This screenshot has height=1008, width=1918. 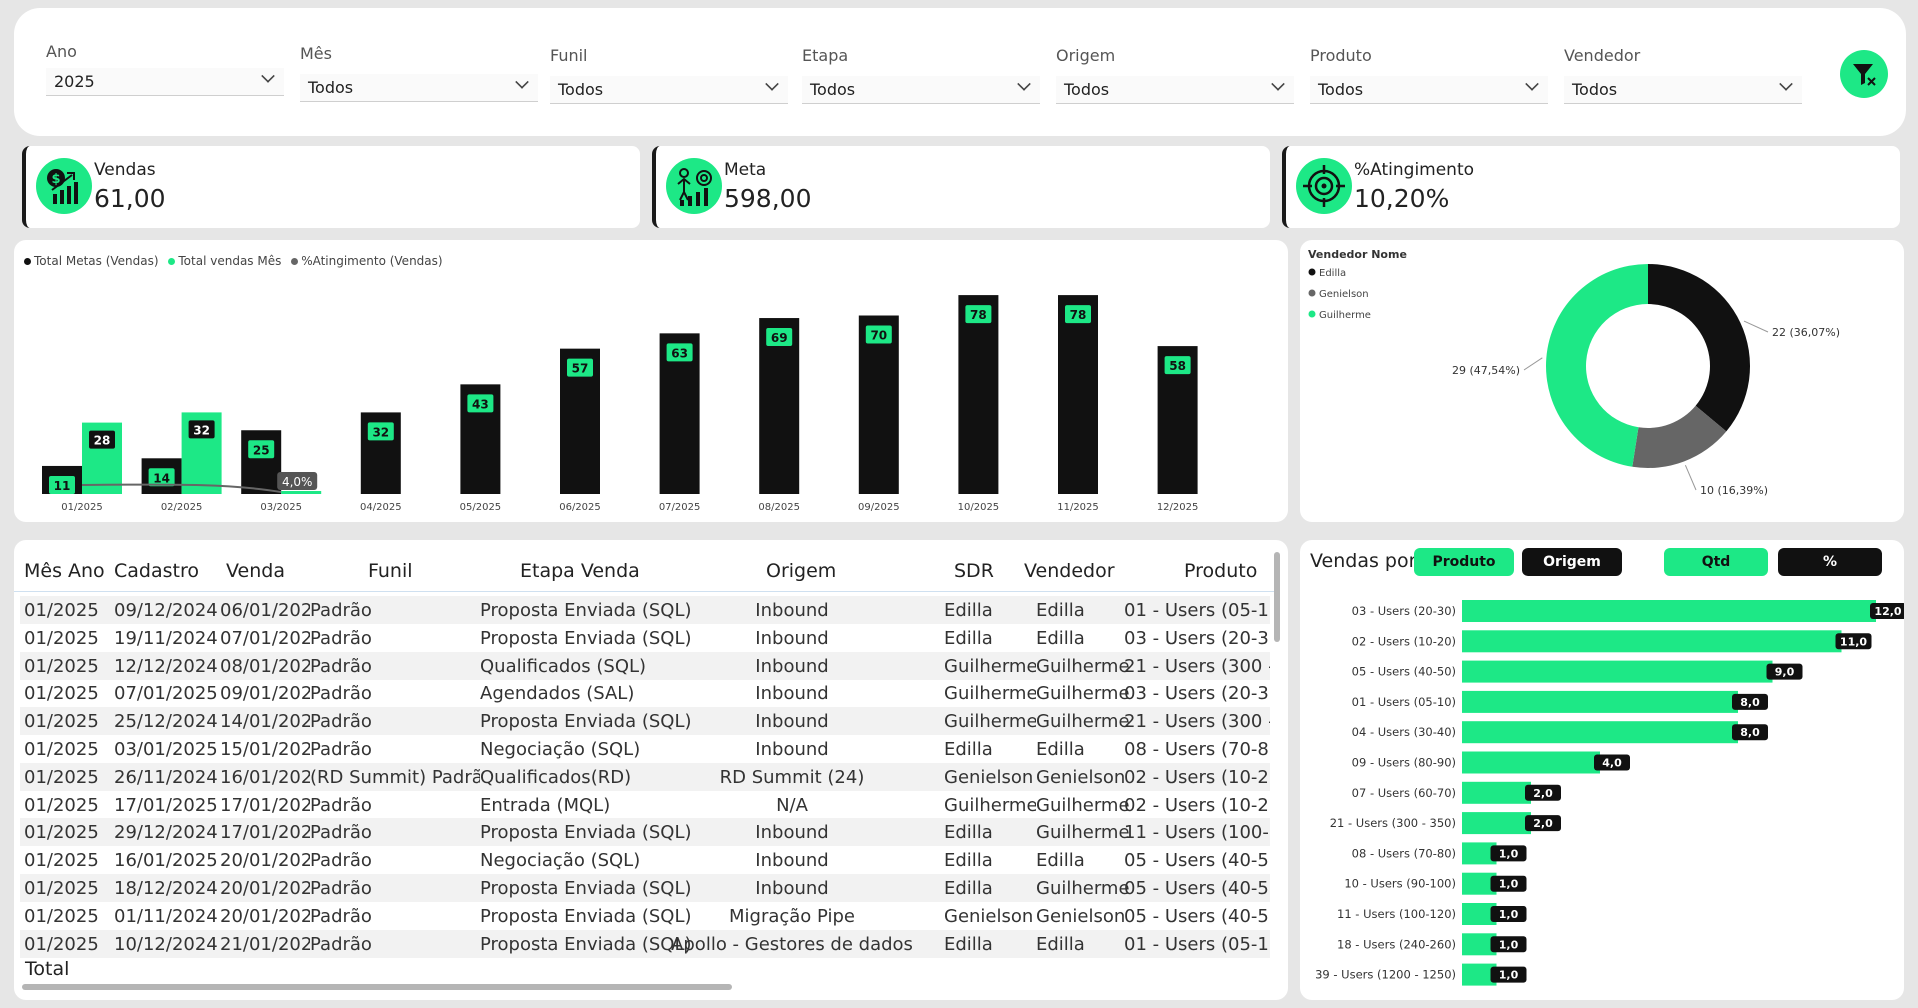 I want to click on column-header: Mês Ano, so click(x=64, y=571).